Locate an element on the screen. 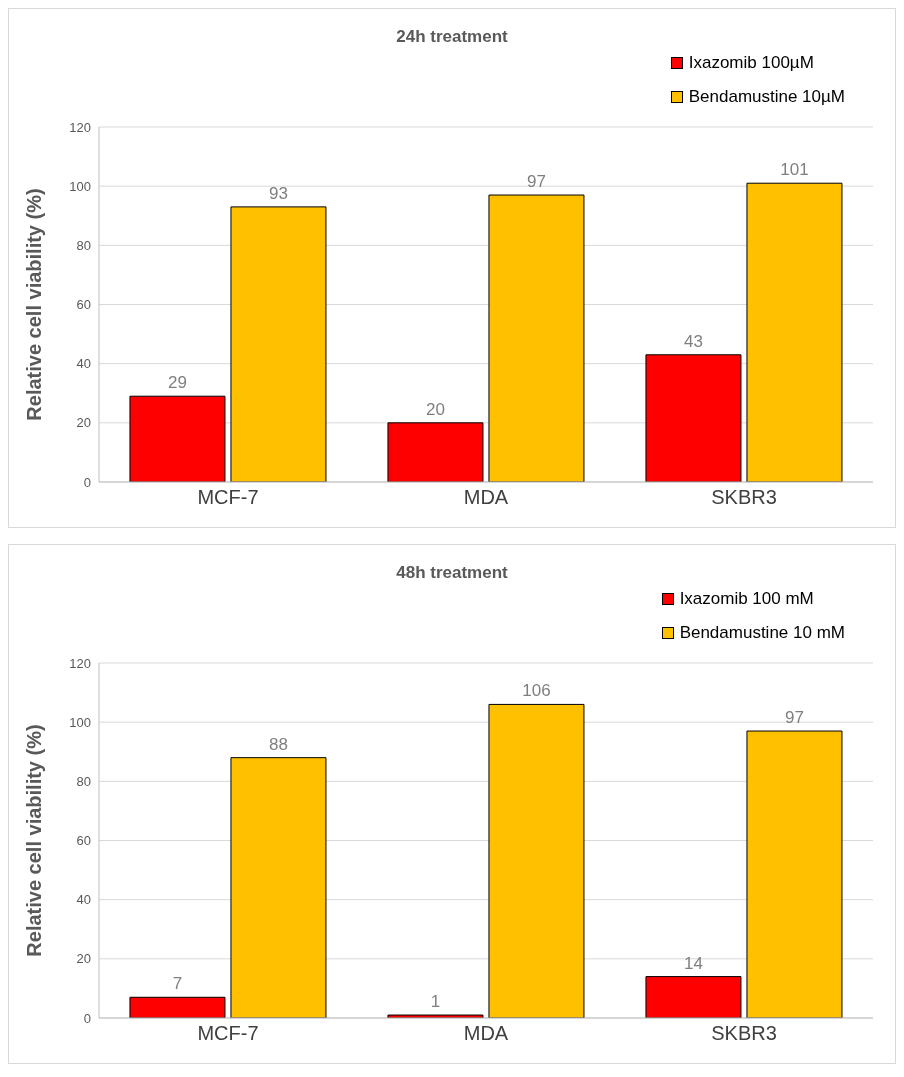 The image size is (904, 1077). data-label: 14 is located at coordinates (693, 963).